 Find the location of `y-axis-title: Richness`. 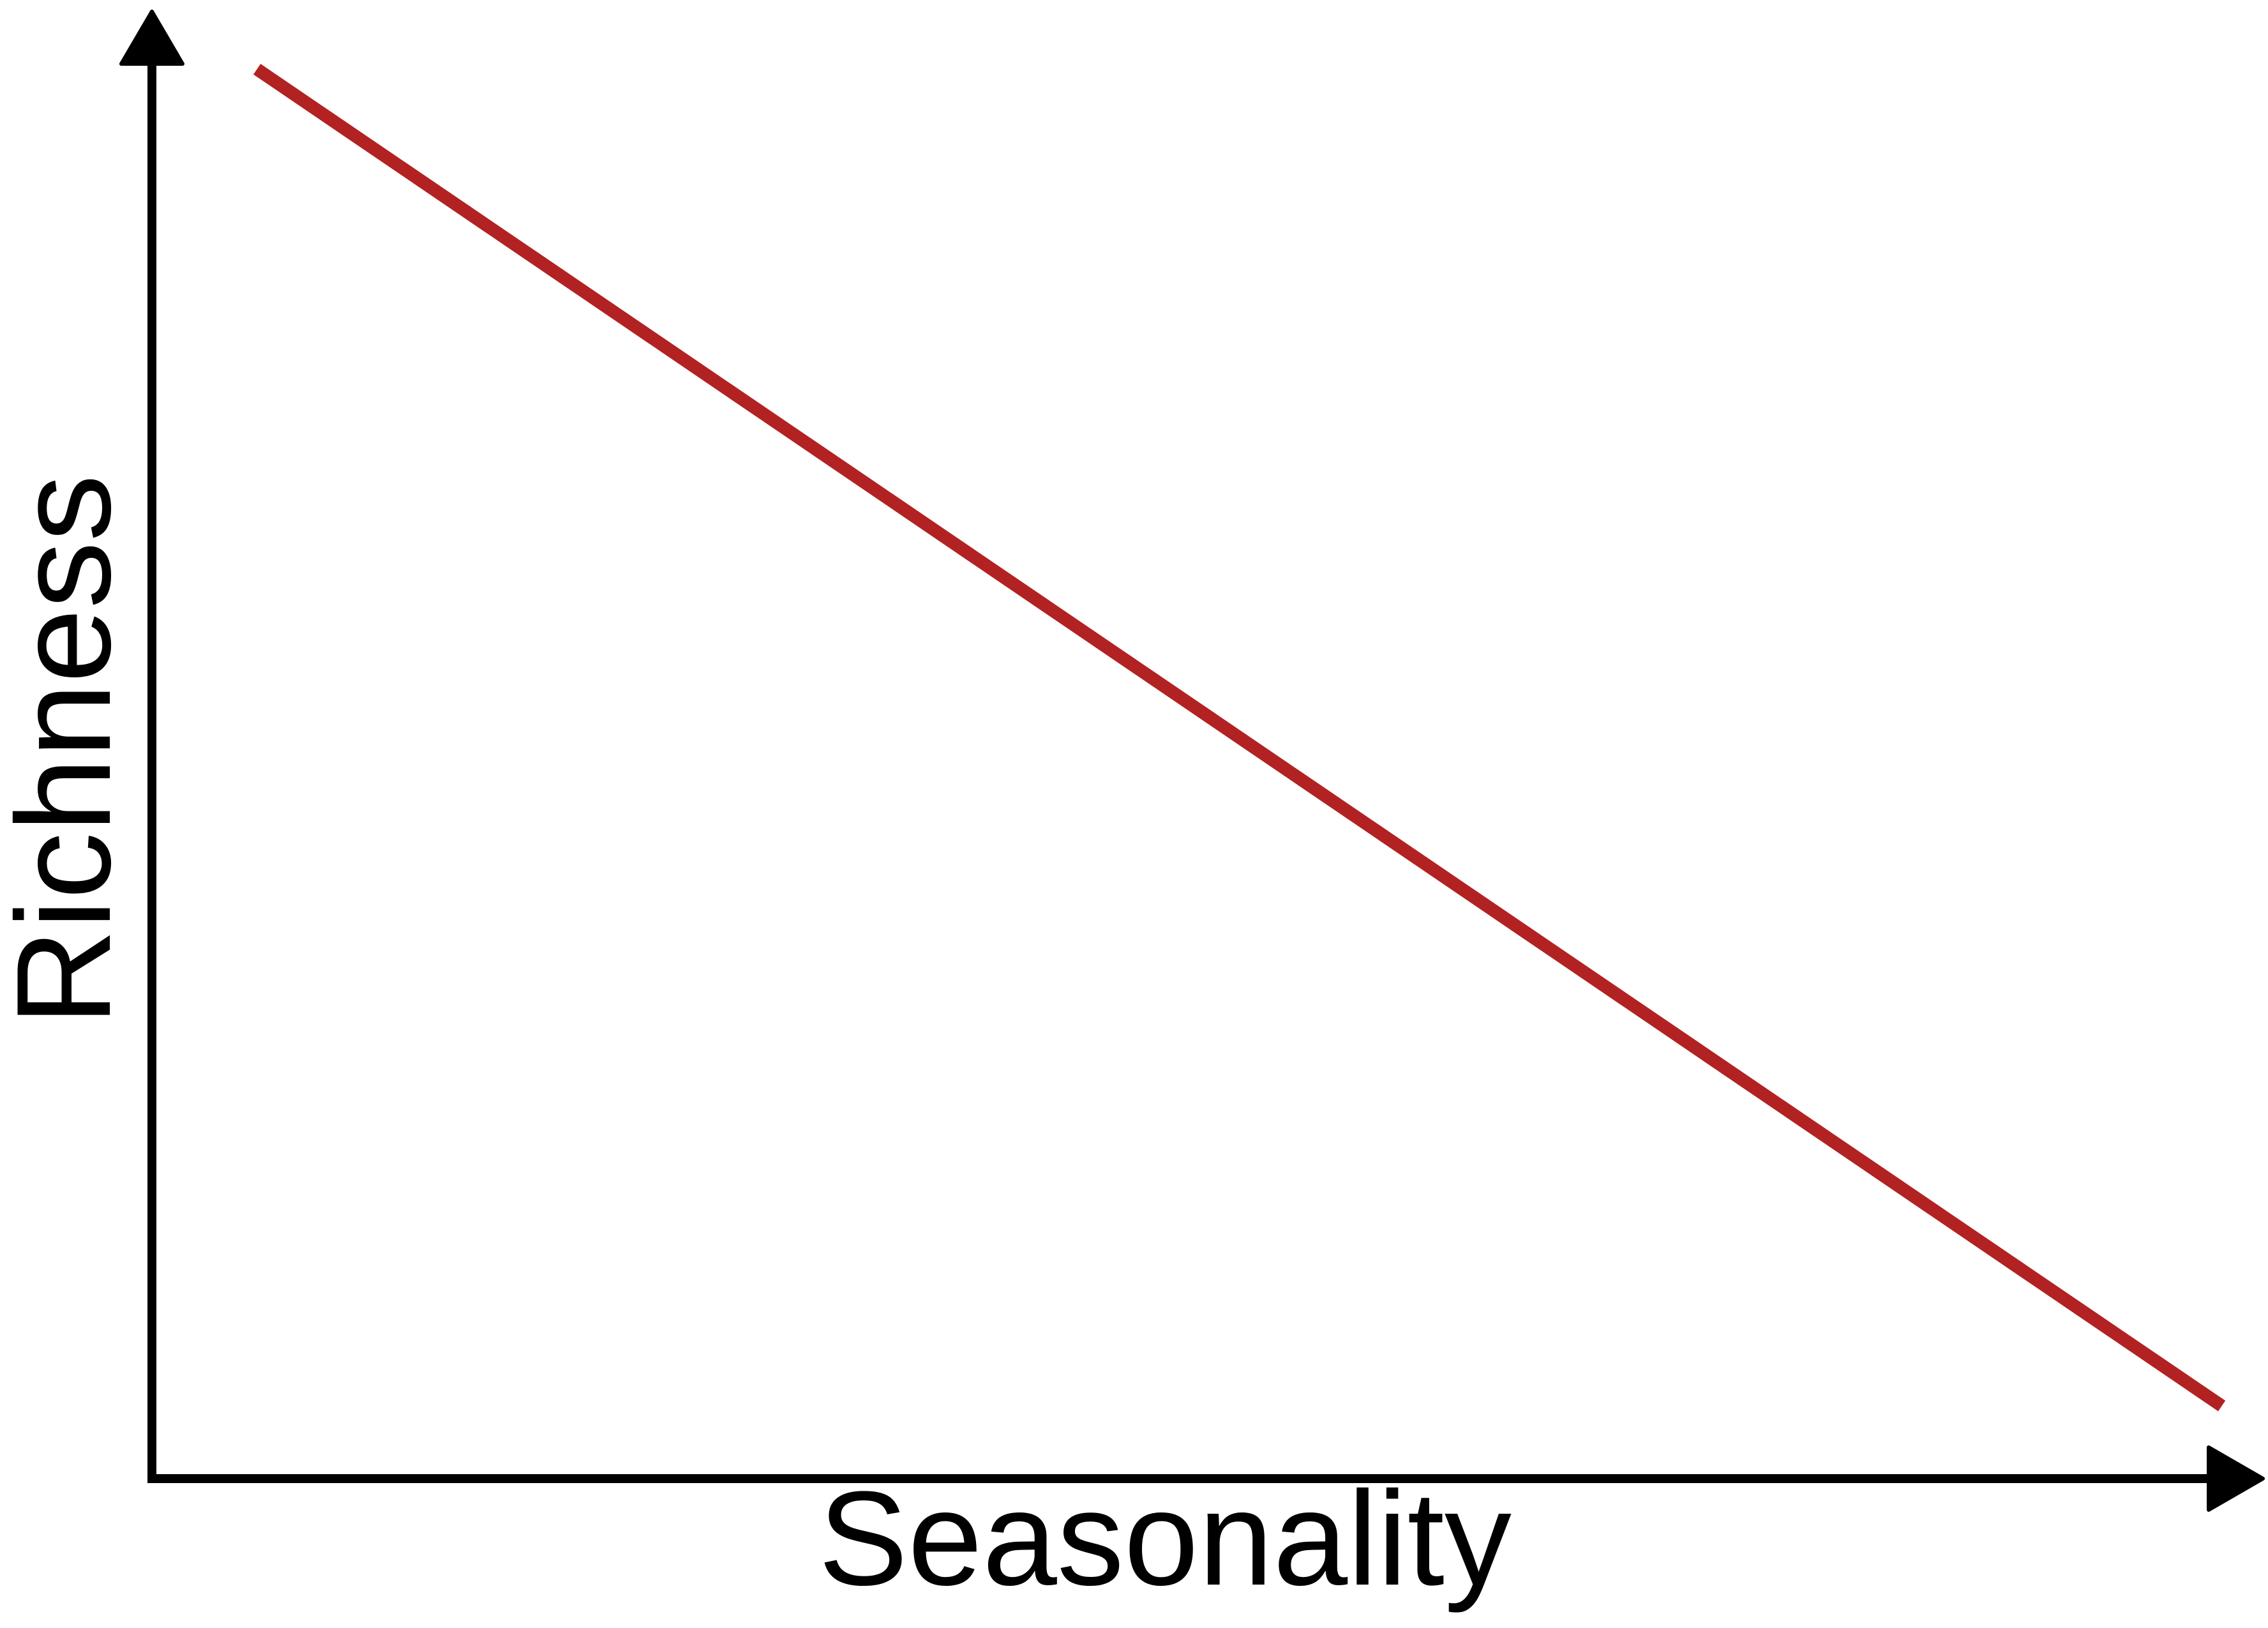

y-axis-title: Richness is located at coordinates (70, 750).